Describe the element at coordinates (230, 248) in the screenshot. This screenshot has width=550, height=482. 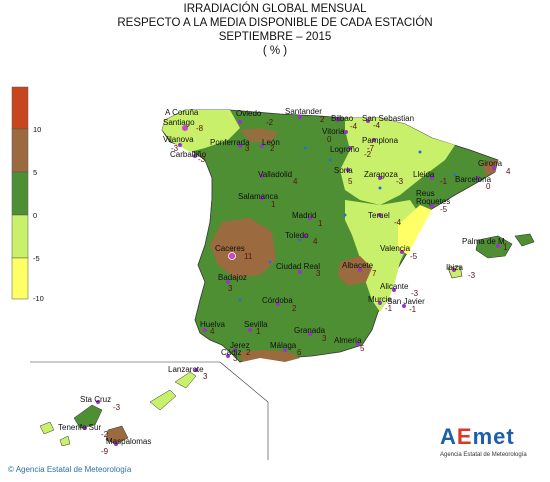
I see `station-label: Caceres` at that location.